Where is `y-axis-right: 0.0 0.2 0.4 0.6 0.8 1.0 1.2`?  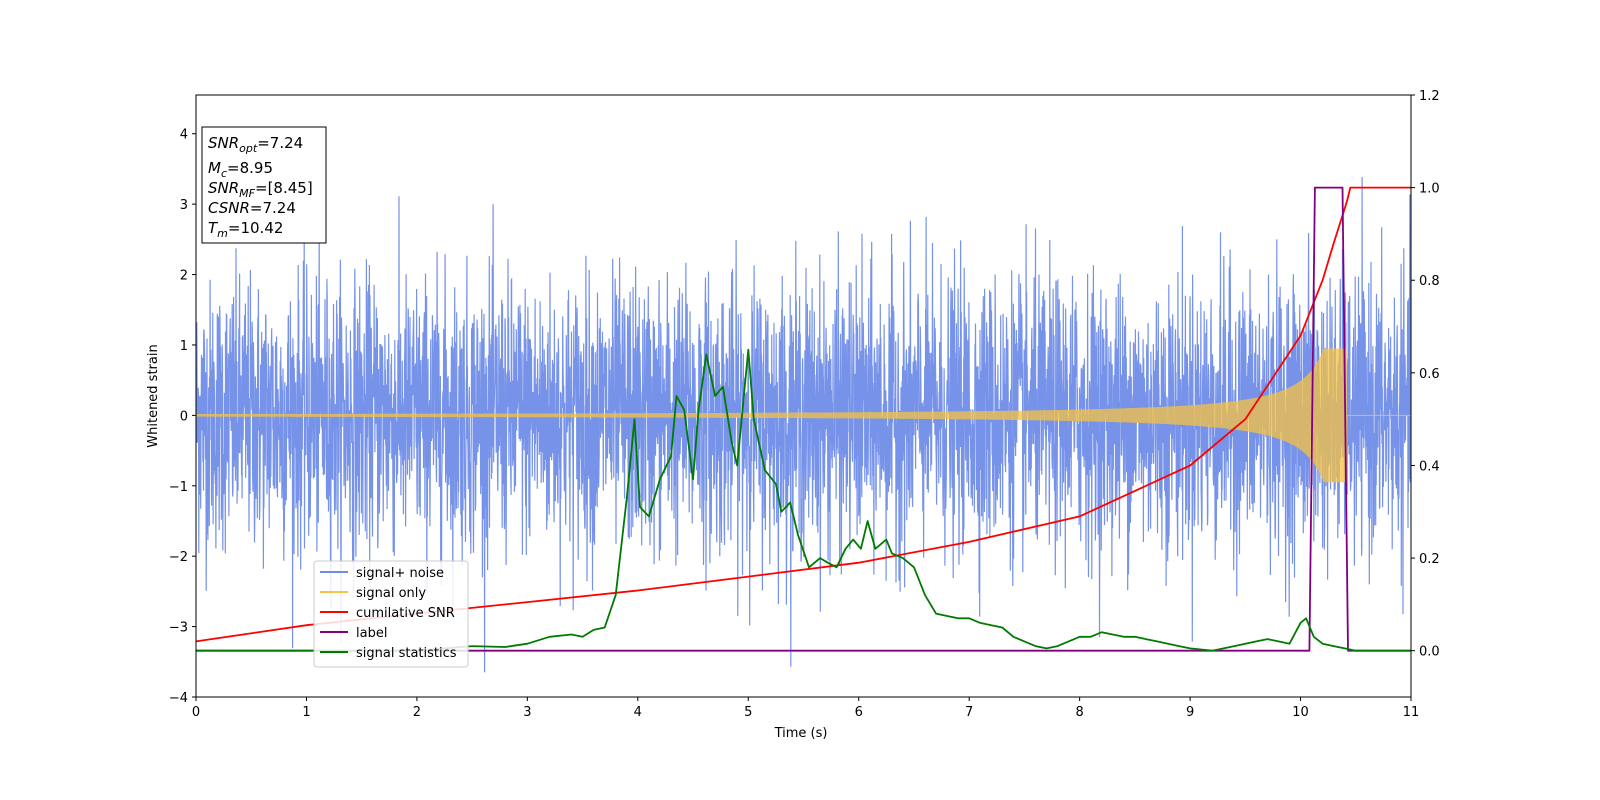
y-axis-right: 0.0 0.2 0.4 0.6 0.8 1.0 1.2 is located at coordinates (1425, 374).